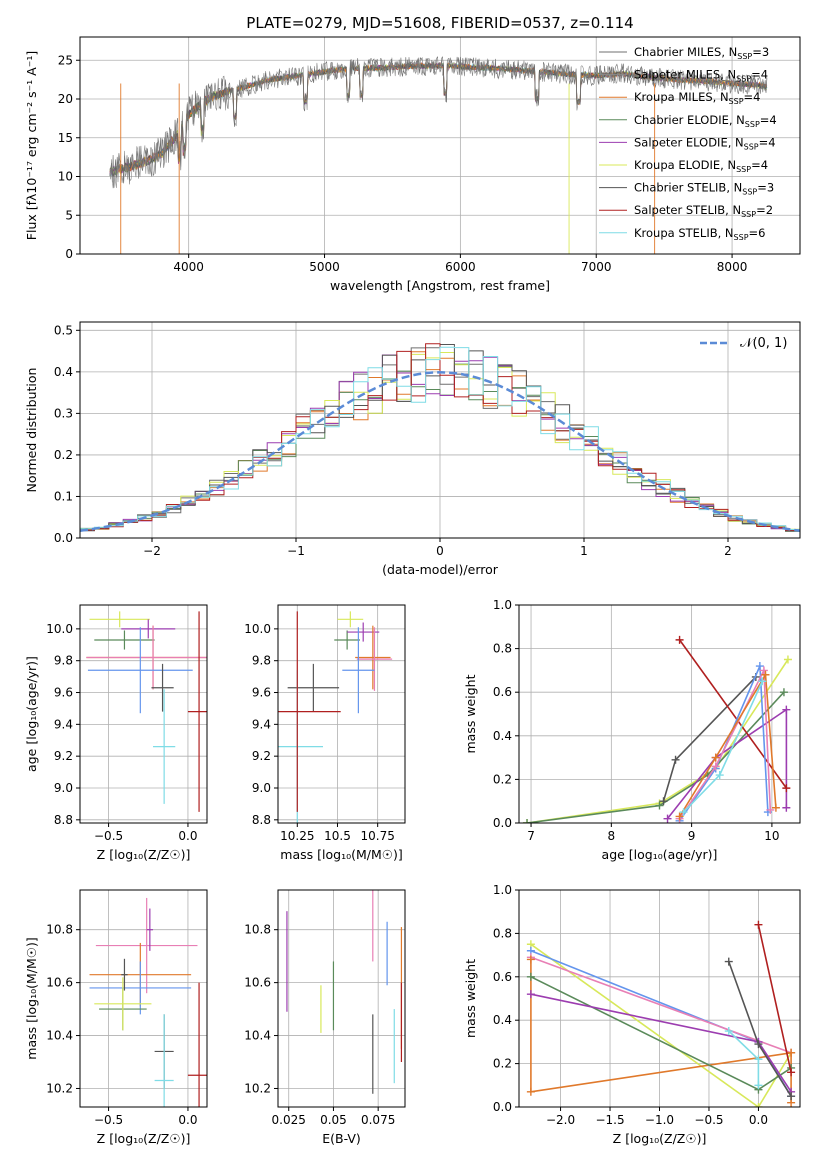 Image resolution: width=819 pixels, height=1170 pixels. Describe the element at coordinates (701, 53) in the screenshot. I see `legend-entry: Chabrier MILES, NSSP=3` at that location.